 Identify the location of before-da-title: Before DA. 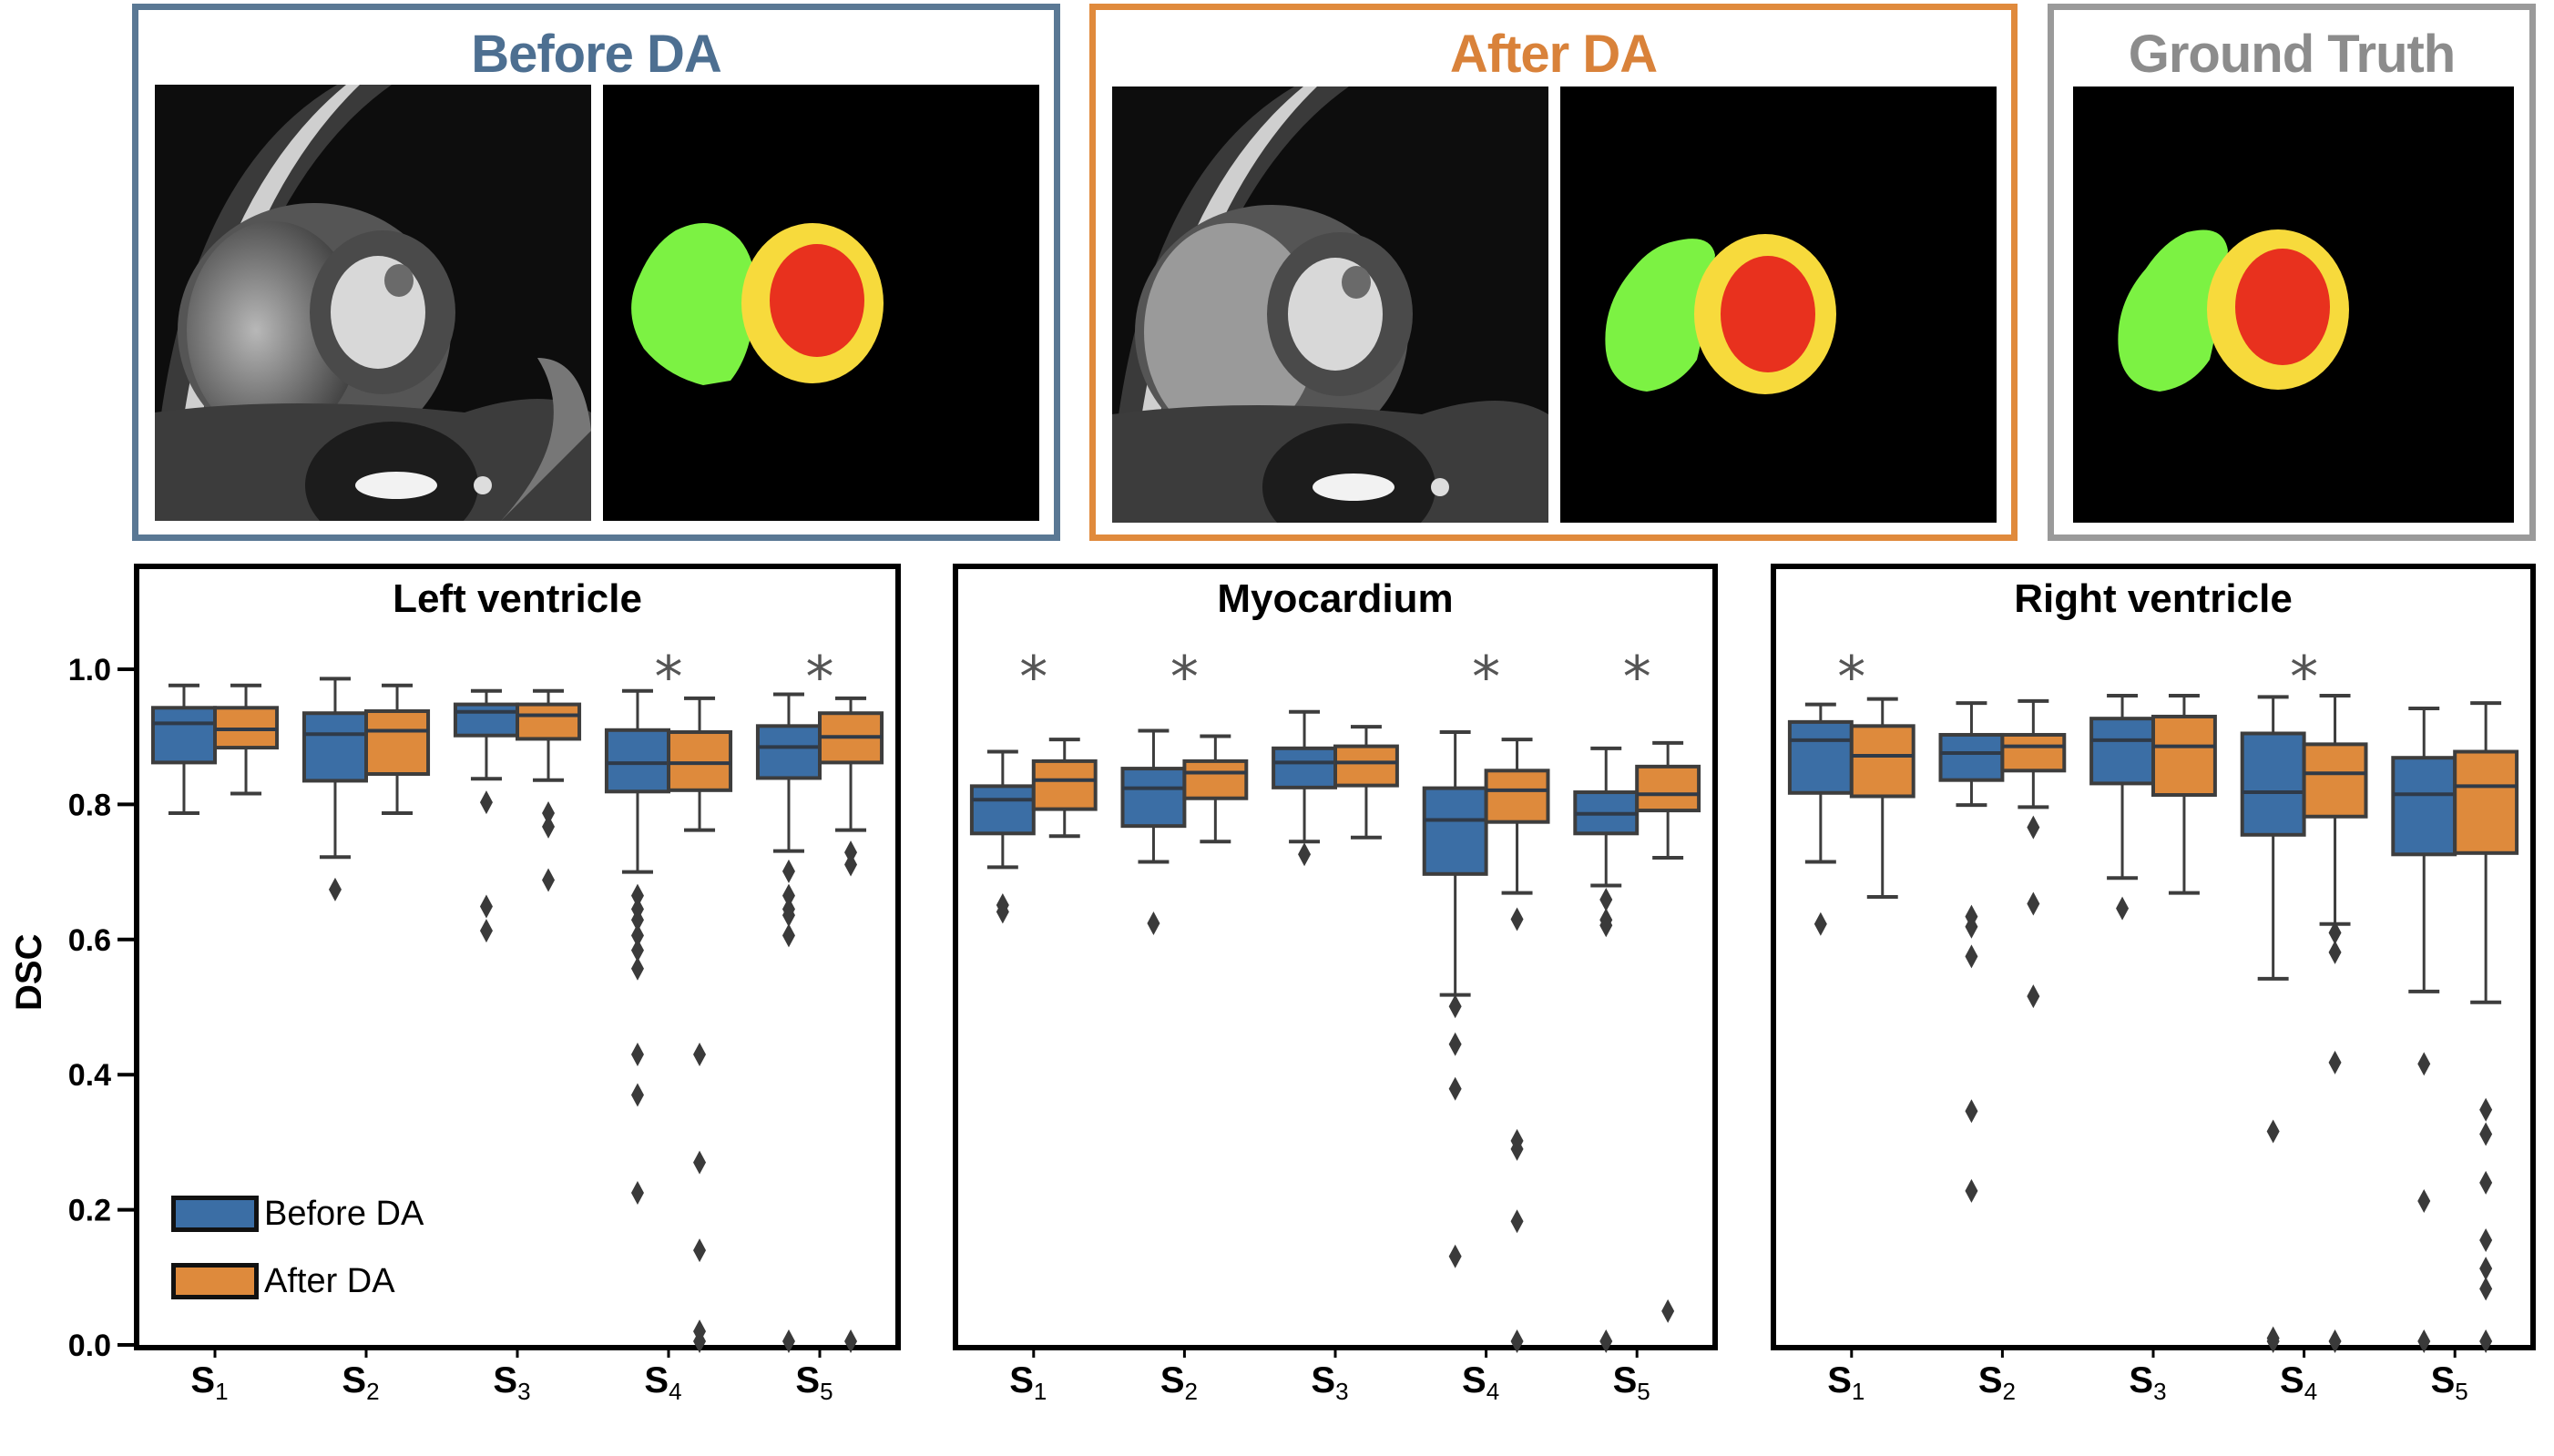
(597, 54).